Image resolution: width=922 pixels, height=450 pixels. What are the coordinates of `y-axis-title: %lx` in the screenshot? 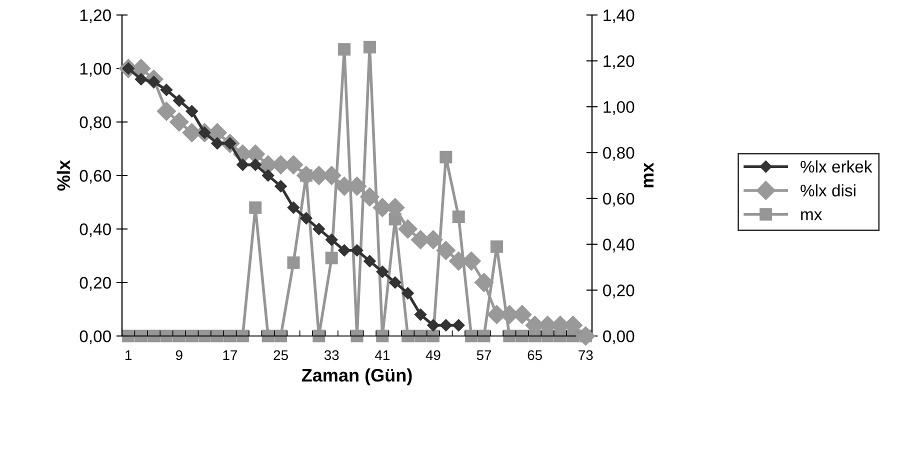 It's located at (63, 175).